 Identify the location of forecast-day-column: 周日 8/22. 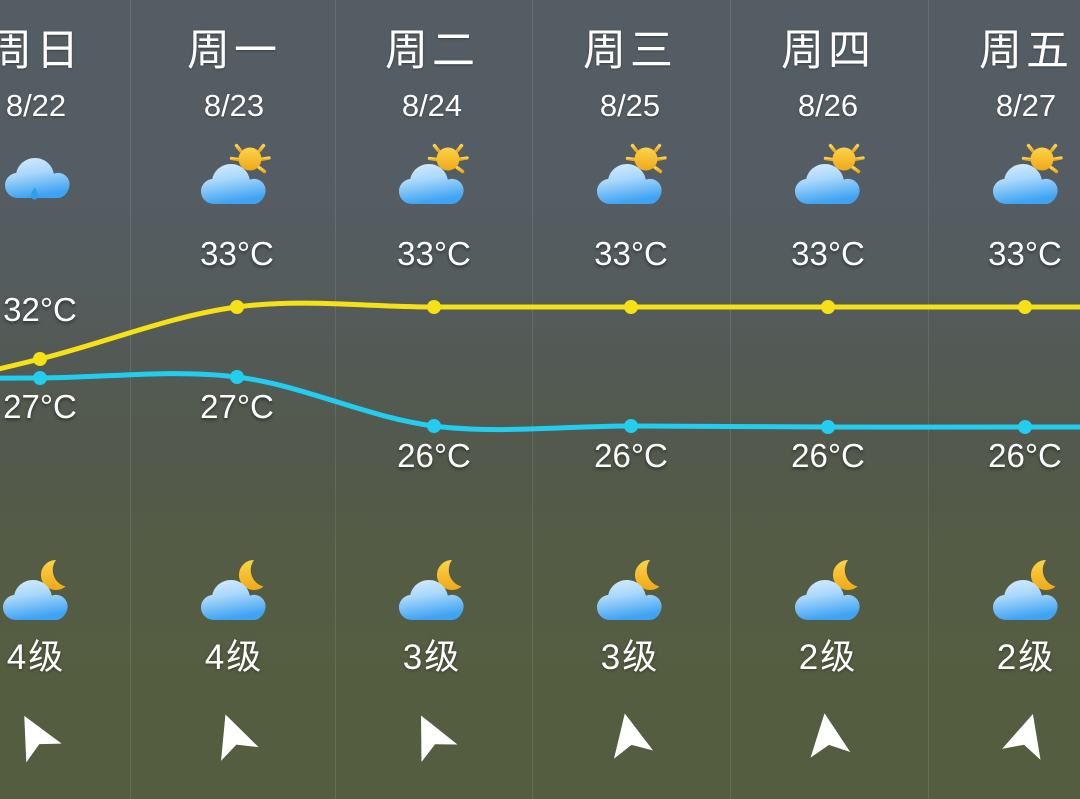
(67, 399).